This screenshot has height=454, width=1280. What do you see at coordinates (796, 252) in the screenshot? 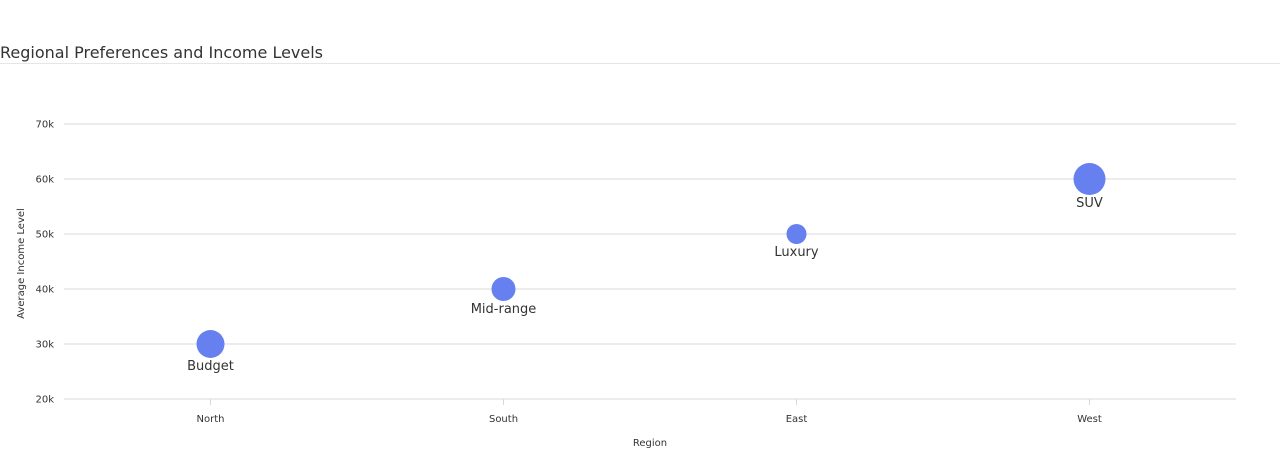
I see `bubble-label: Luxury` at bounding box center [796, 252].